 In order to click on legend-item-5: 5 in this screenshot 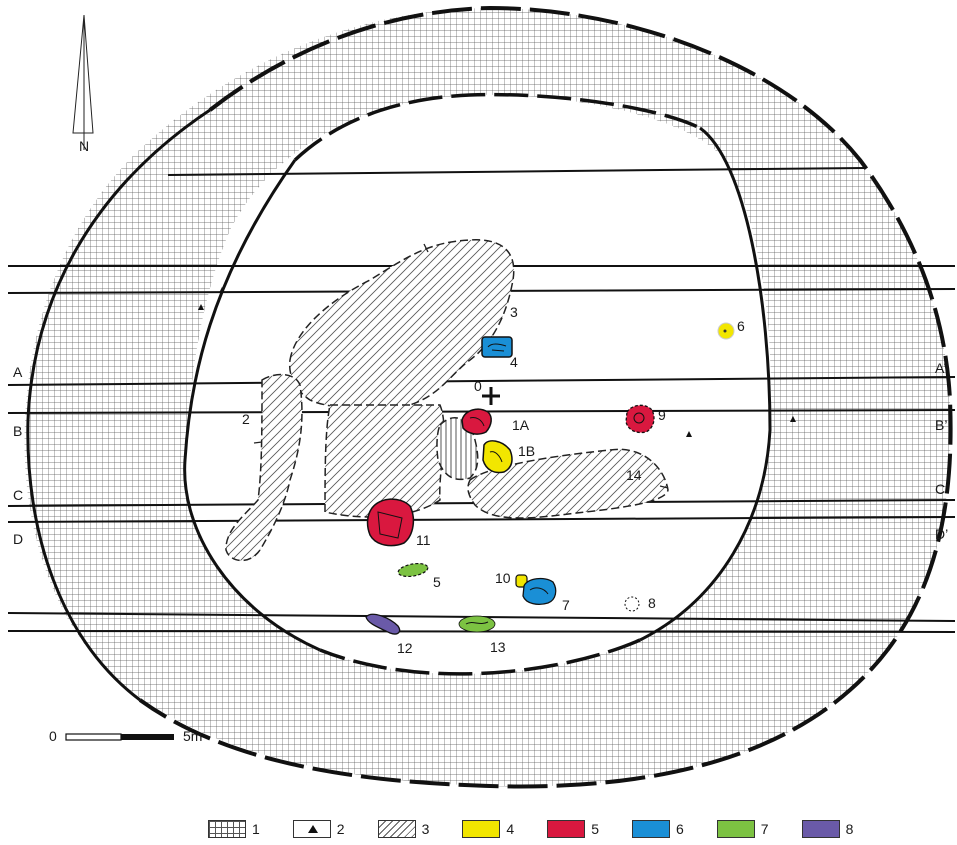, I will do `click(573, 829)`.